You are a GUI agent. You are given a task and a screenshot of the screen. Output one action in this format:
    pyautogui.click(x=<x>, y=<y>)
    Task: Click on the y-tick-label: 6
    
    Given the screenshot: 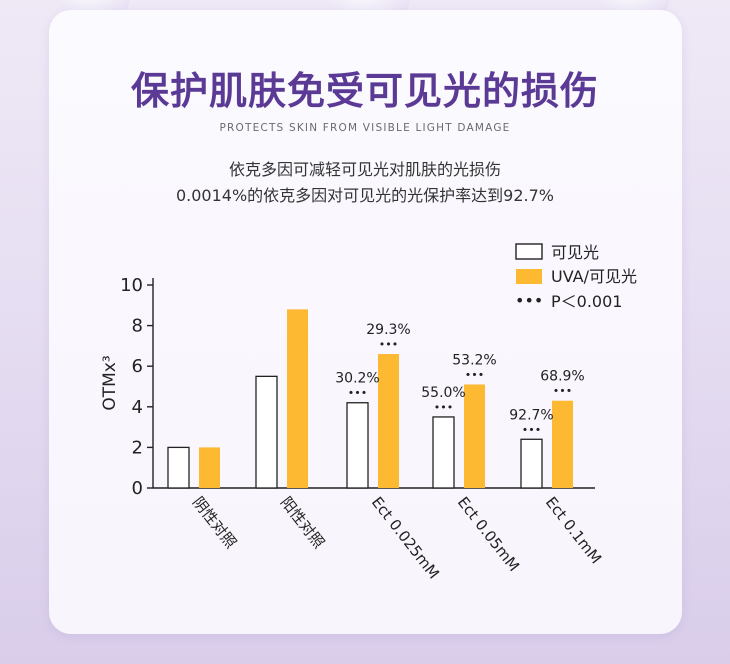 What is the action you would take?
    pyautogui.click(x=137, y=366)
    